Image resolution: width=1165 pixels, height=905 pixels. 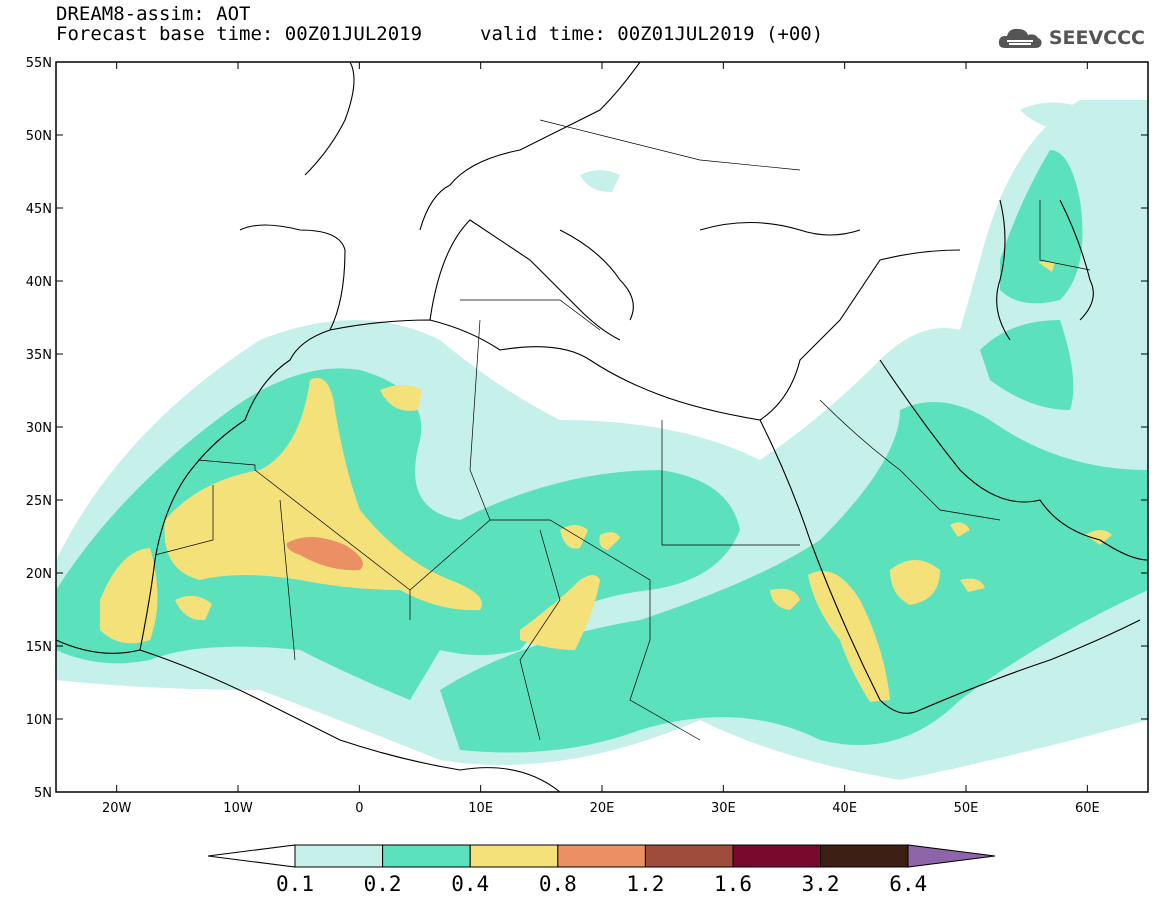 I want to click on lat-tick-label: 45N, so click(x=39, y=209).